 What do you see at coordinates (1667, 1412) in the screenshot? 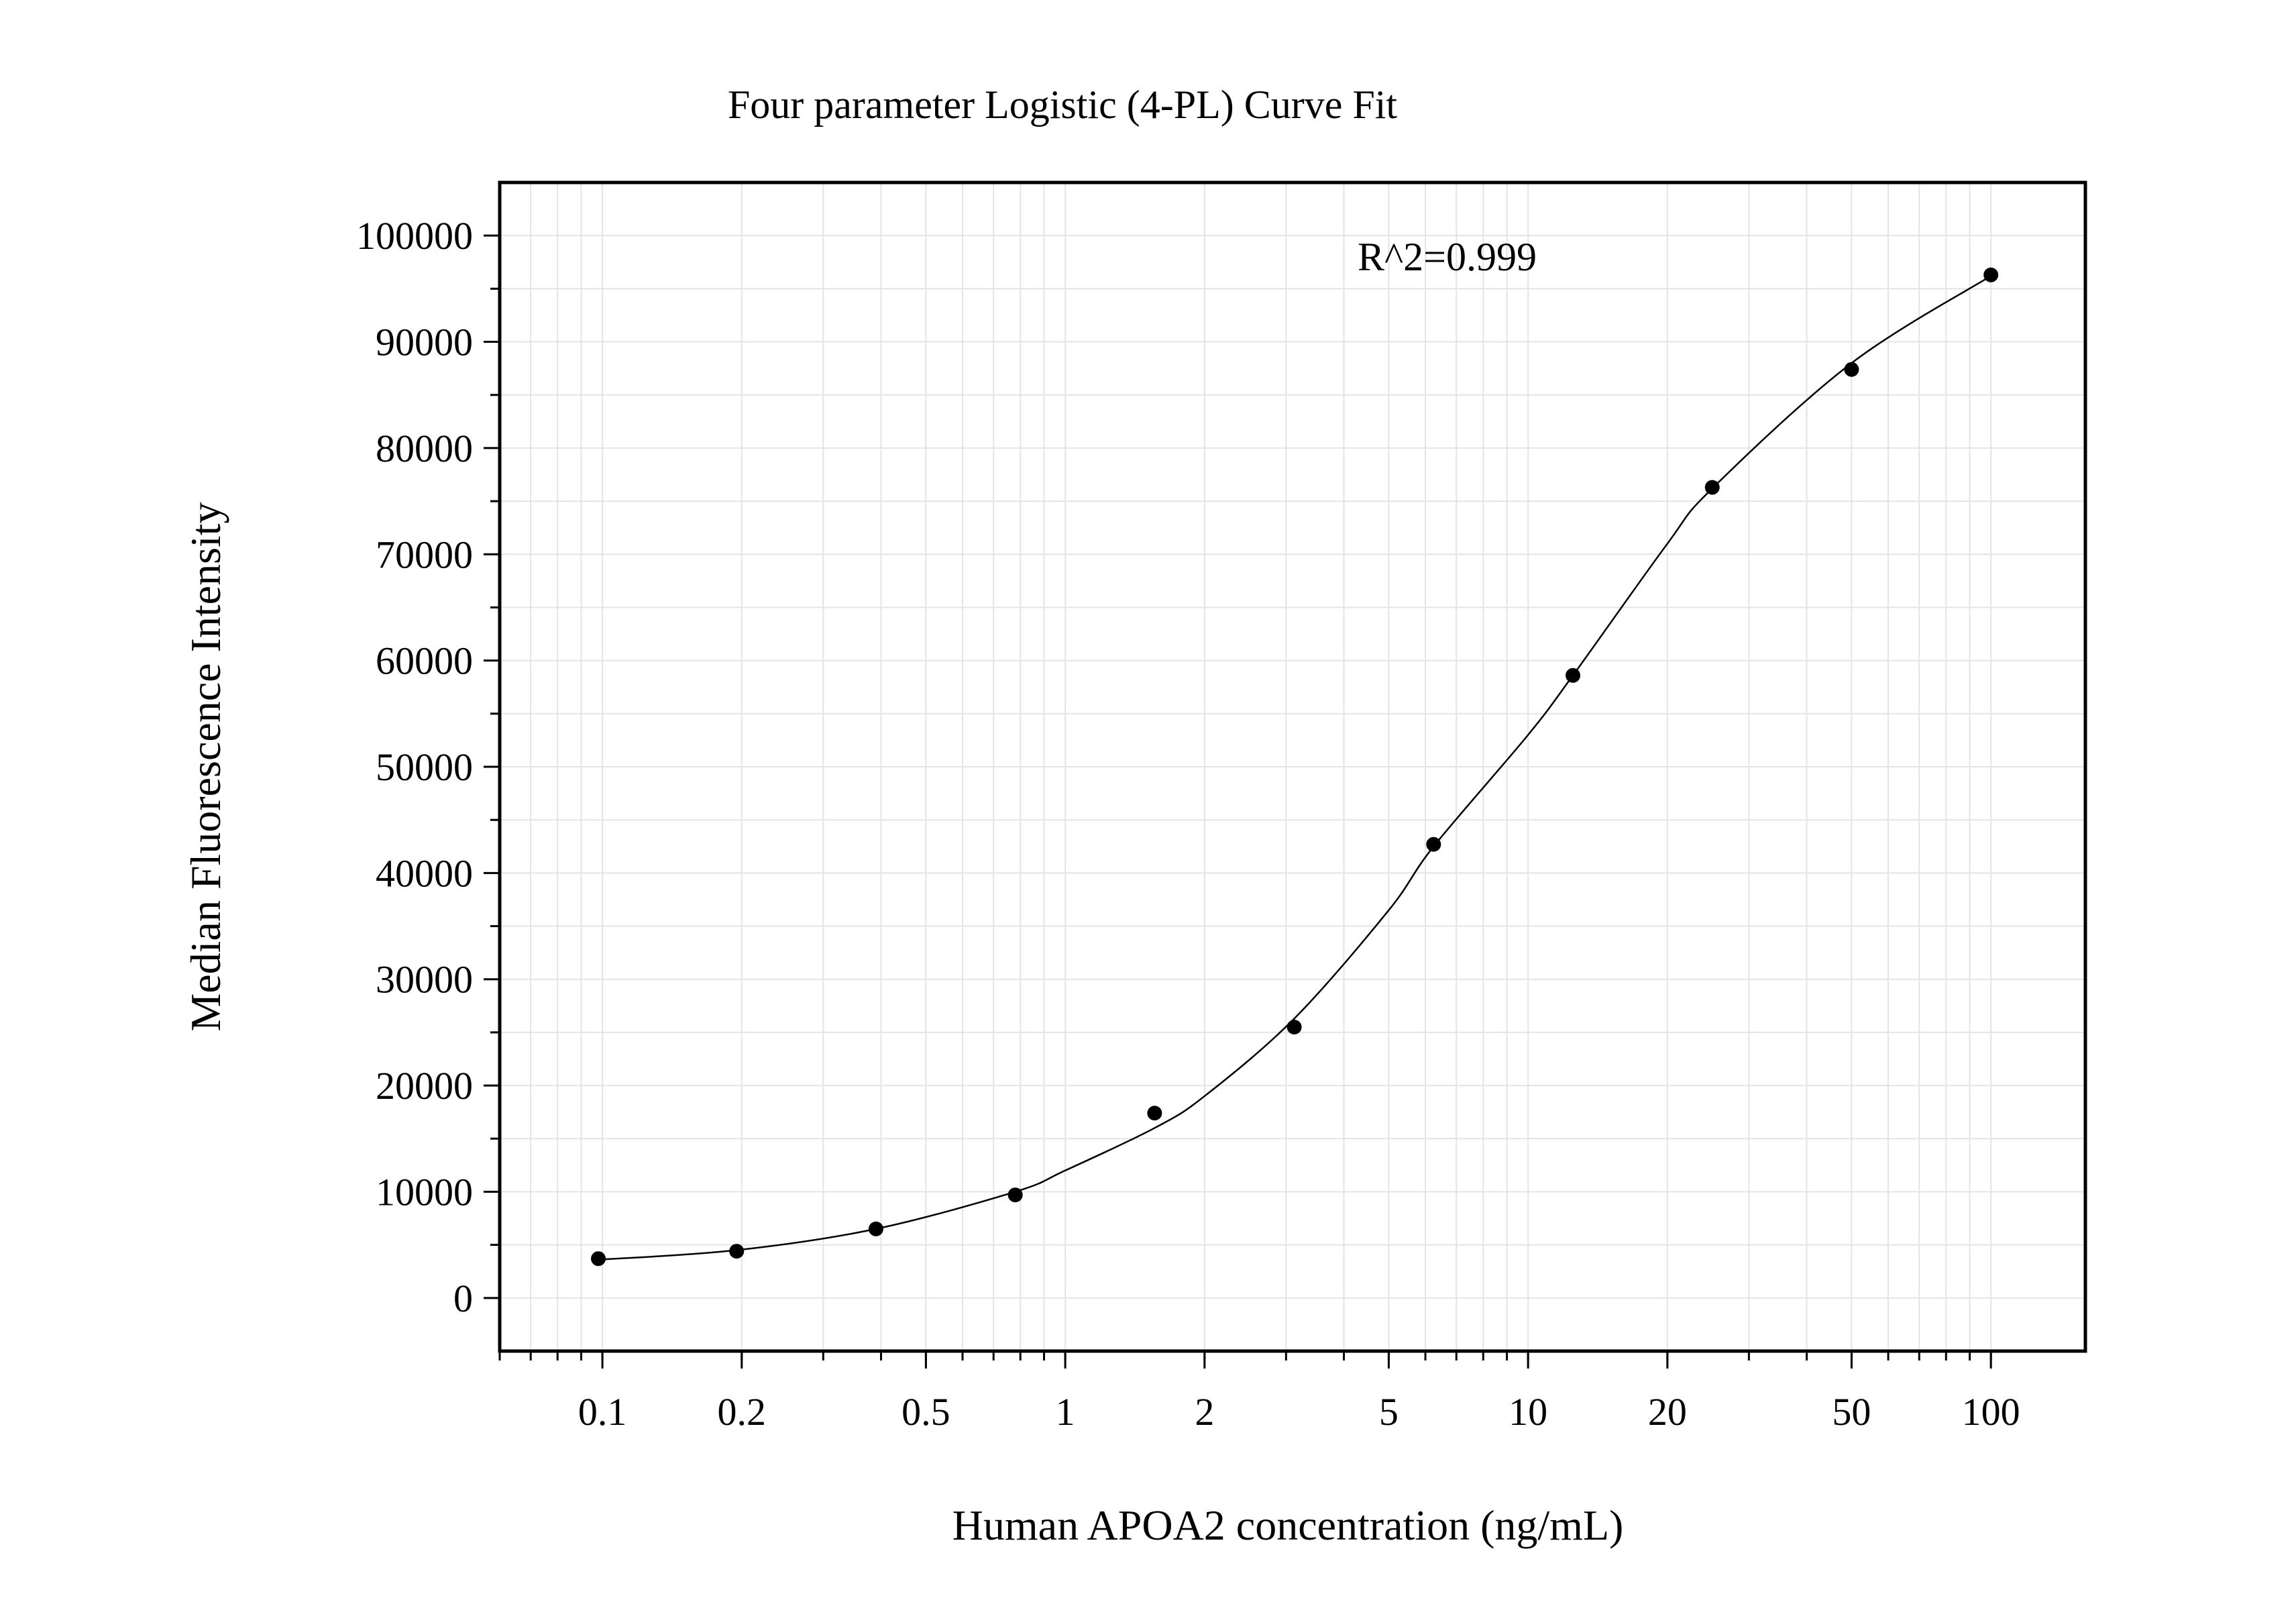
I see `x-tick-label: 20` at bounding box center [1667, 1412].